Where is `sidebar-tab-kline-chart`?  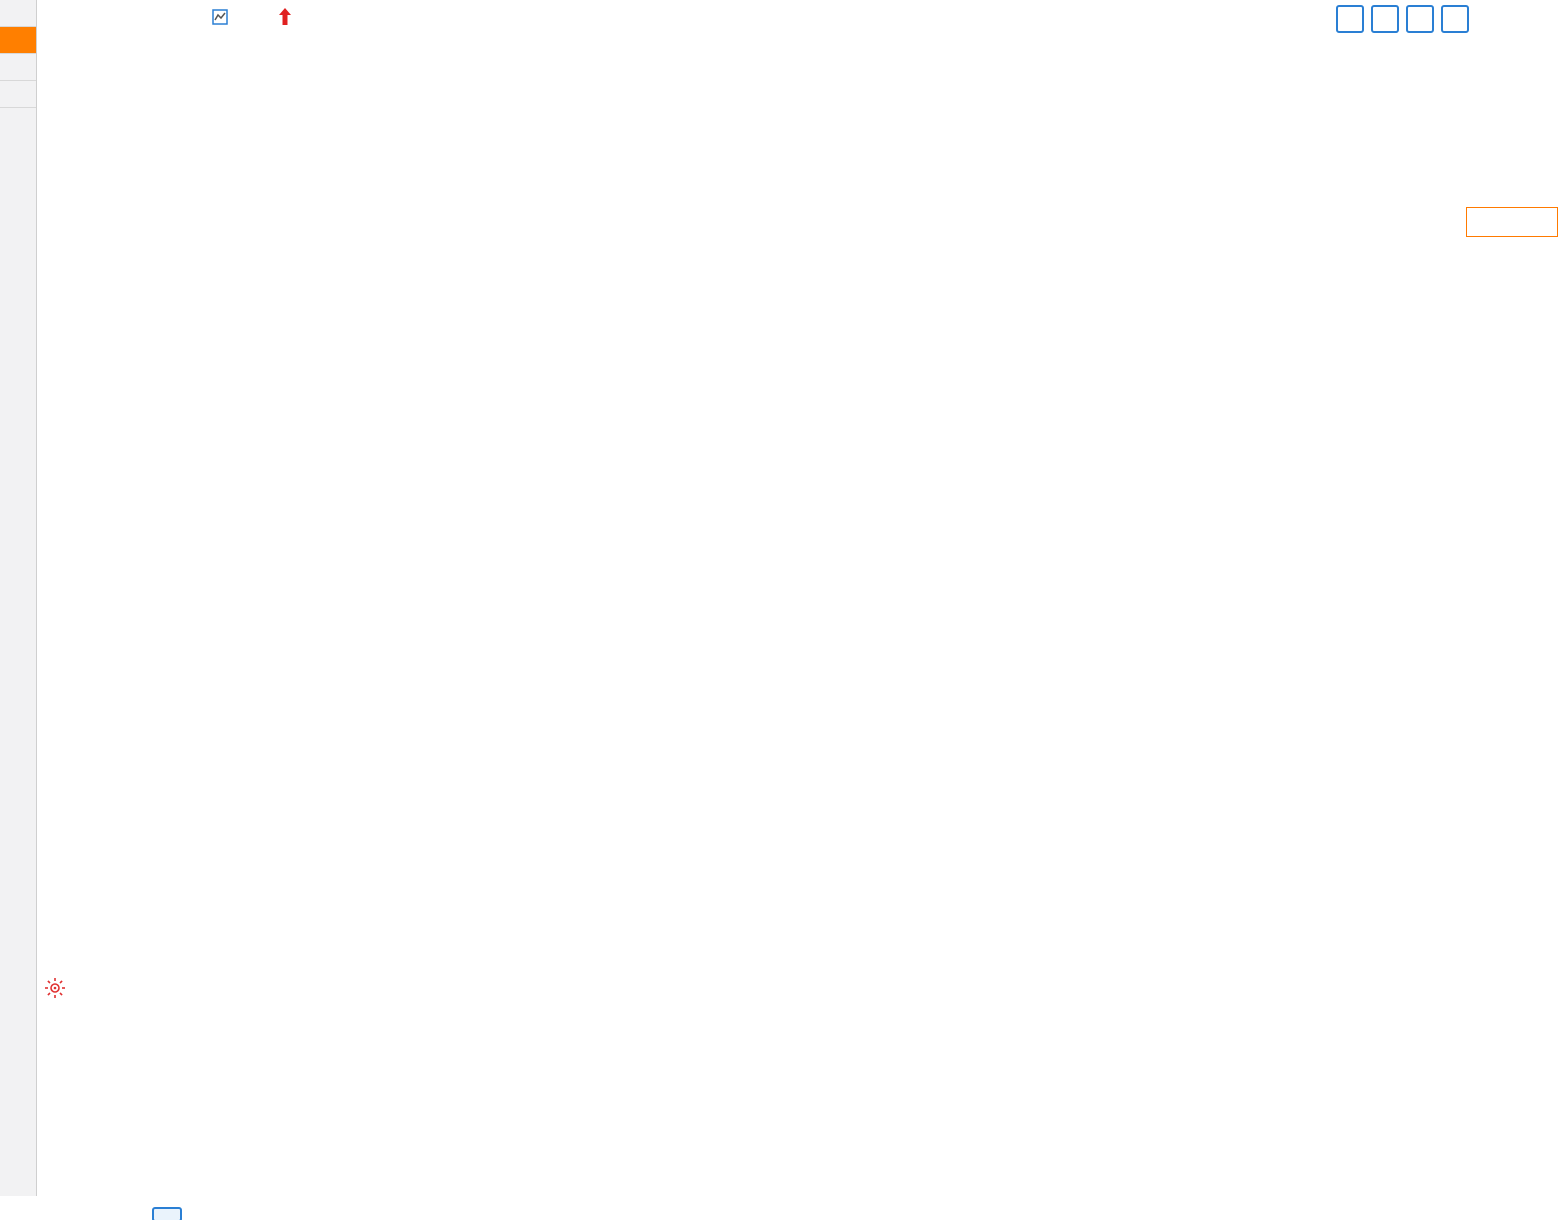 sidebar-tab-kline-chart is located at coordinates (18, 40).